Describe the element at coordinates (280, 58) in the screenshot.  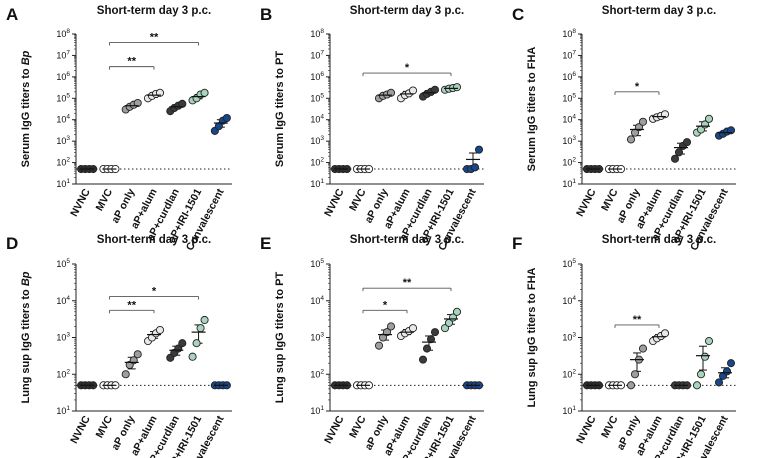
I see `y-axis-label-target: PT` at that location.